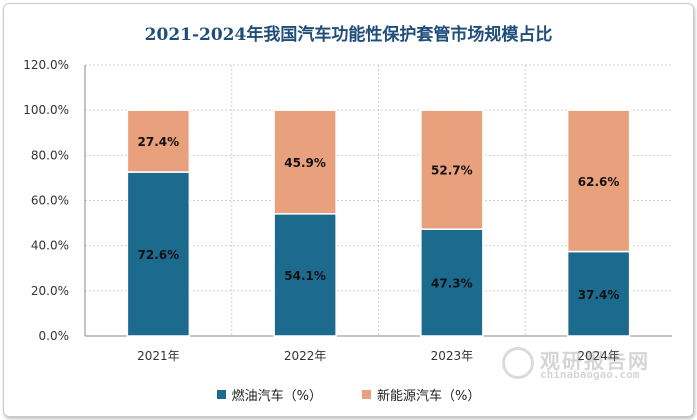 The width and height of the screenshot is (697, 420). I want to click on legend-item-nev: 新能源汽车（%）, so click(421, 394).